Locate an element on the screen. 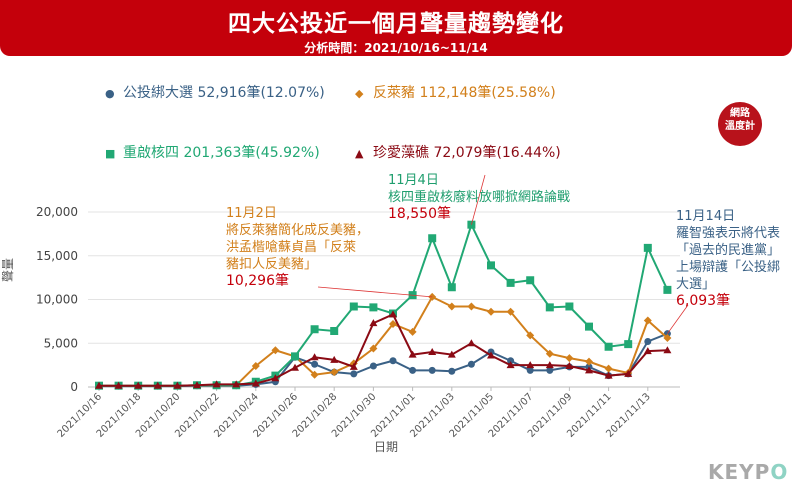 The image size is (792, 486). y-tick-label: 20,000 is located at coordinates (57, 212).